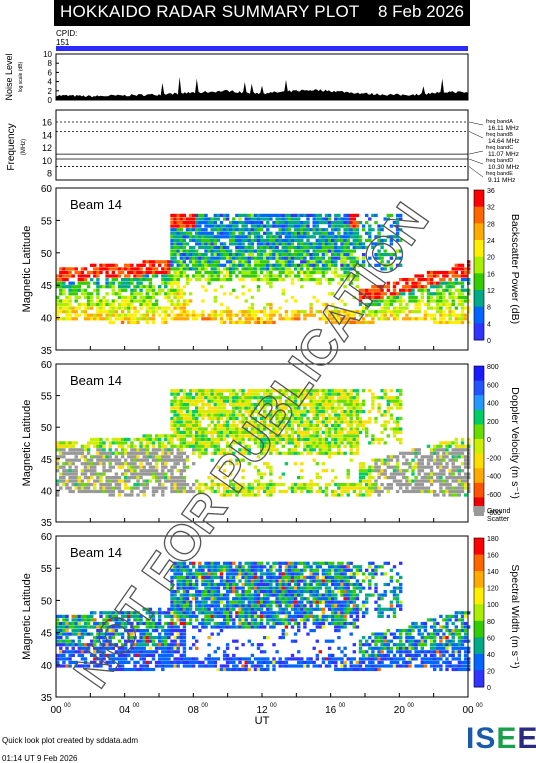  Describe the element at coordinates (47, 397) in the screenshot. I see `lat-tick-label: 55` at that location.